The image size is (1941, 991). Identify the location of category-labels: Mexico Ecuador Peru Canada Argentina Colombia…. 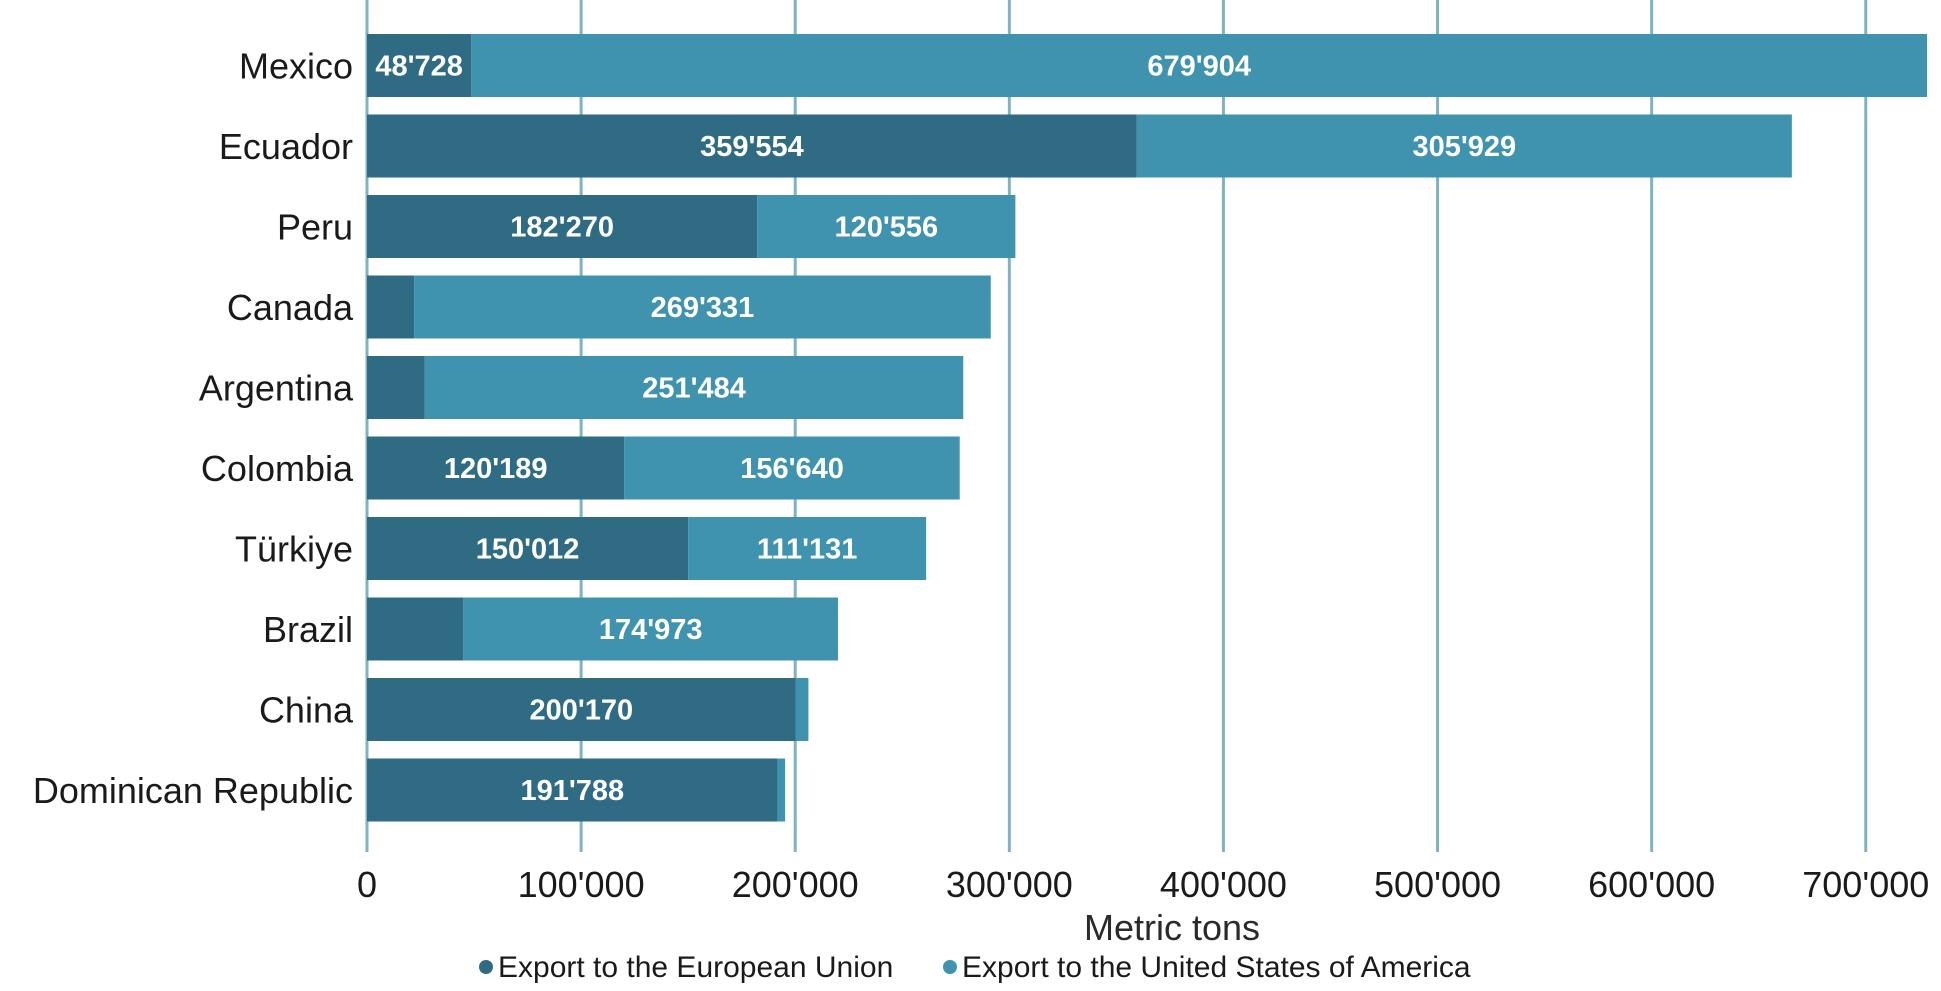
(193, 429).